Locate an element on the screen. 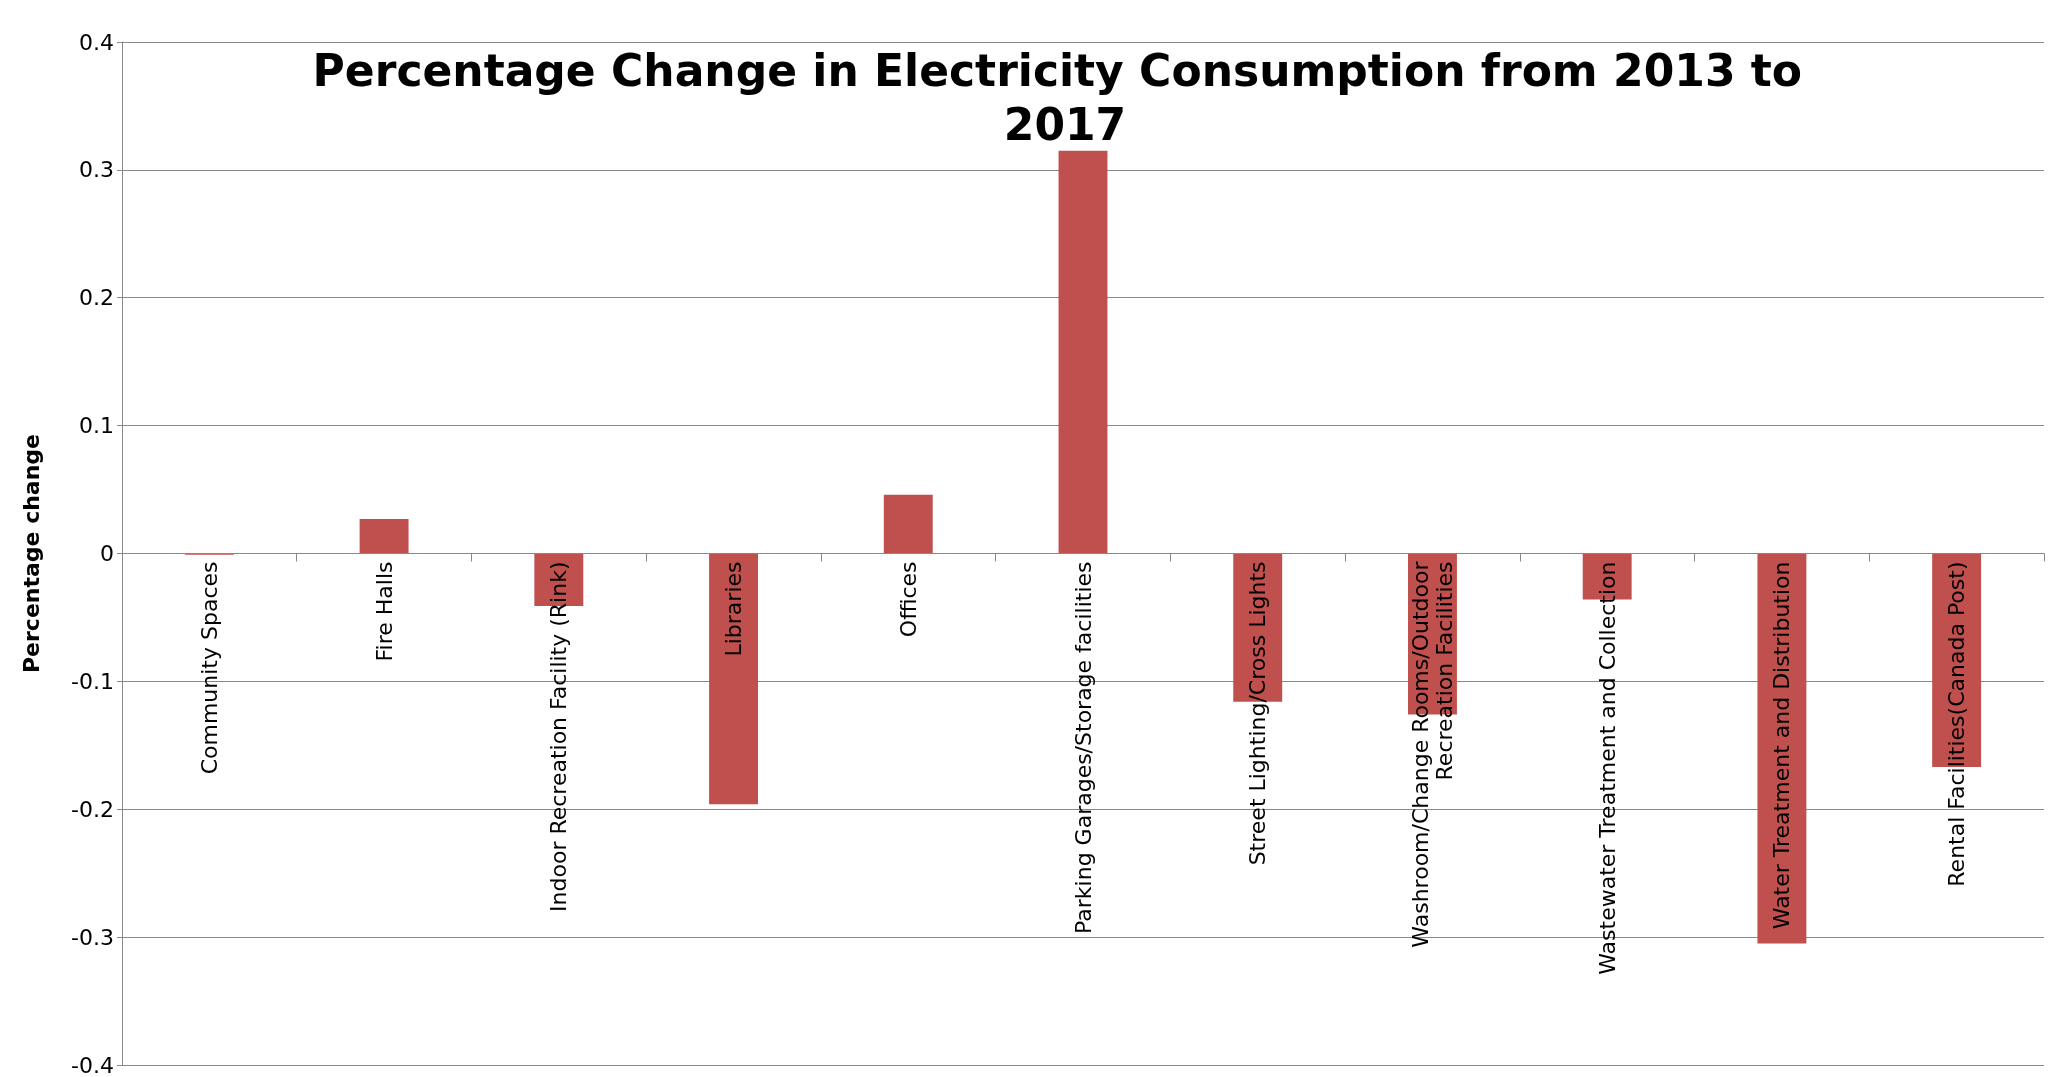  y-tick-label: -0.1 is located at coordinates (92, 681).